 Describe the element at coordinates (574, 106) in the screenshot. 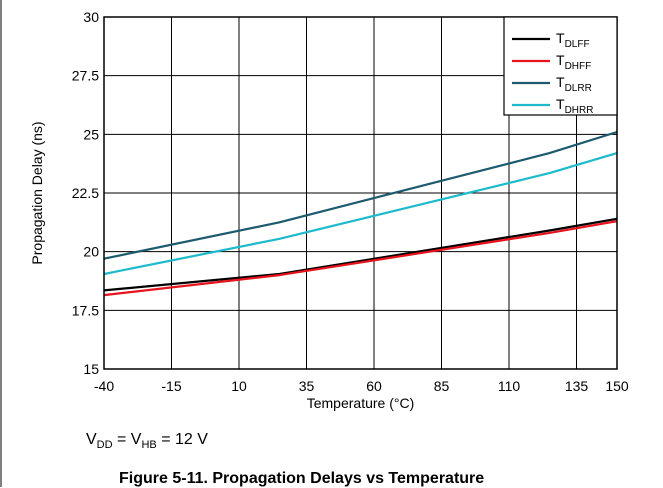

I see `legend-label-dhrr: TDHRR` at that location.